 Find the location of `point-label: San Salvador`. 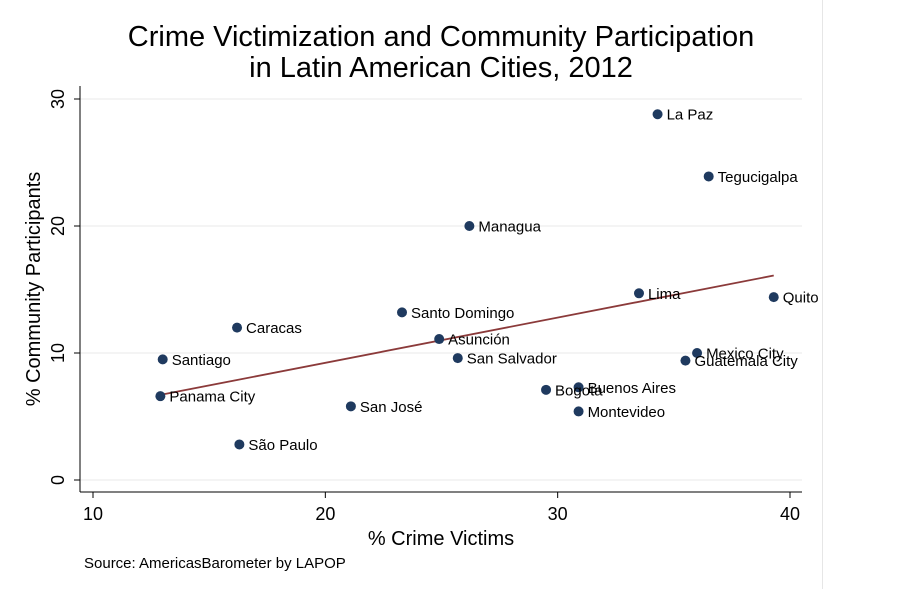

point-label: San Salvador is located at coordinates (512, 359).